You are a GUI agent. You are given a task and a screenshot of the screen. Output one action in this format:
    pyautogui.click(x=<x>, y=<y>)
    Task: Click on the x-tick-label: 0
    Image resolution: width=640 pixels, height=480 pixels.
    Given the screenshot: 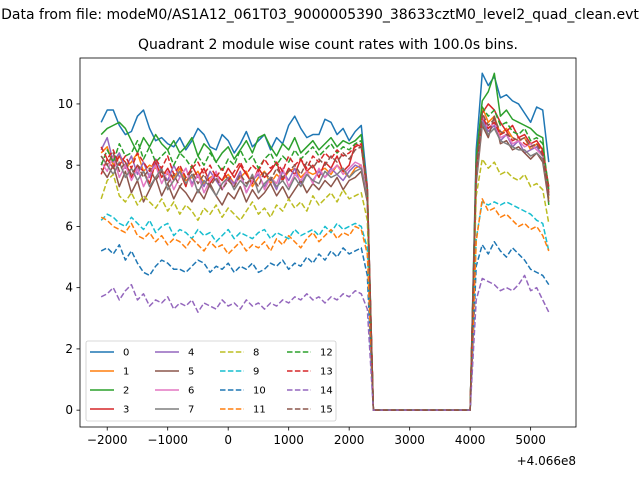 What is the action you would take?
    pyautogui.click(x=228, y=440)
    